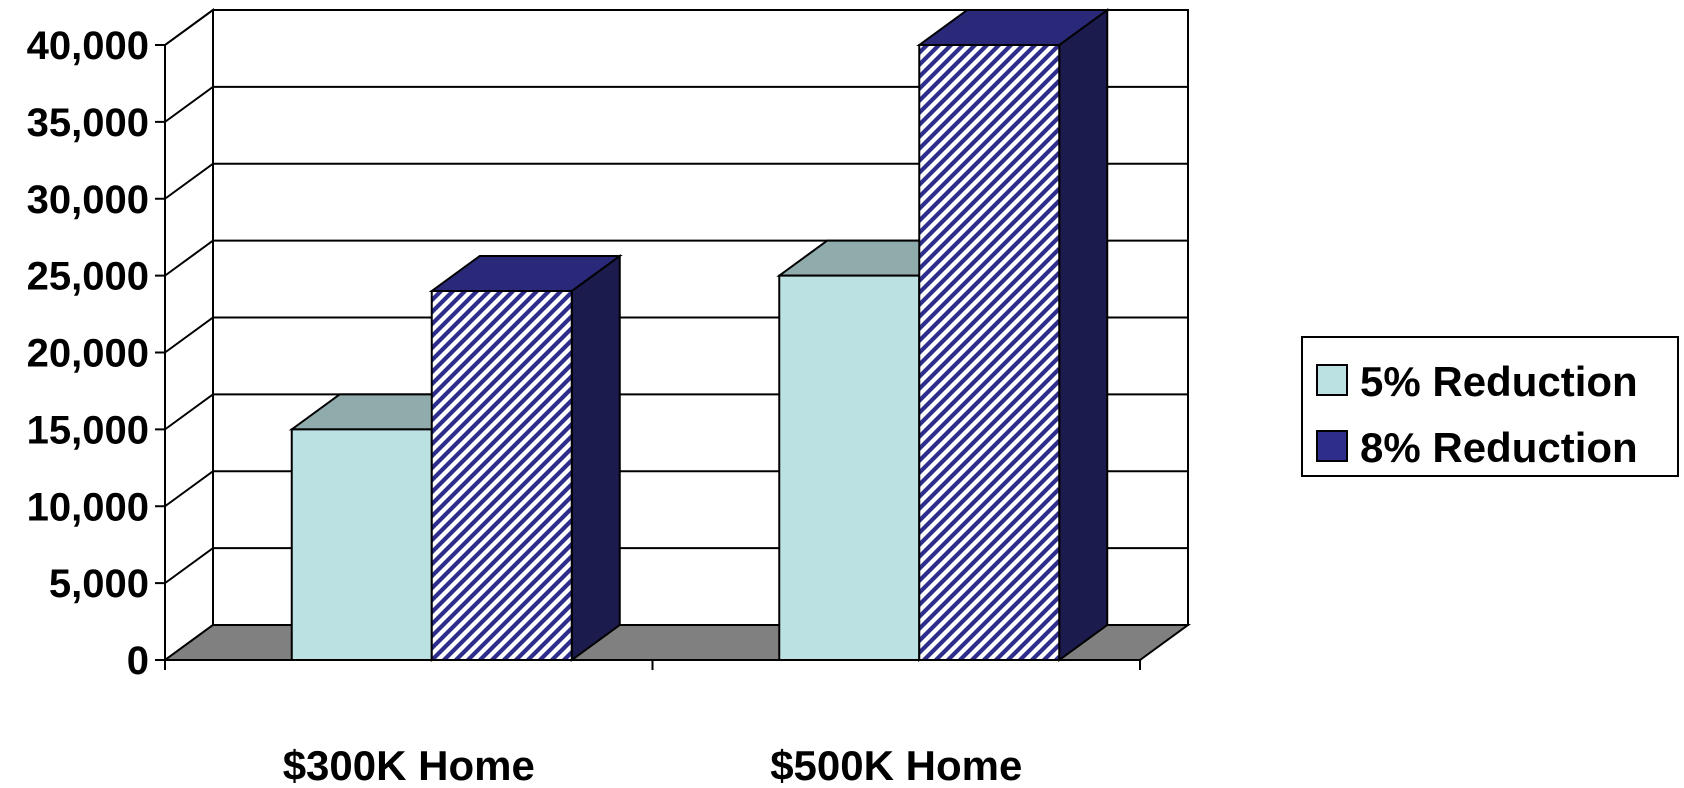  What do you see at coordinates (1499, 447) in the screenshot?
I see `legend-label: 8% Reduction` at bounding box center [1499, 447].